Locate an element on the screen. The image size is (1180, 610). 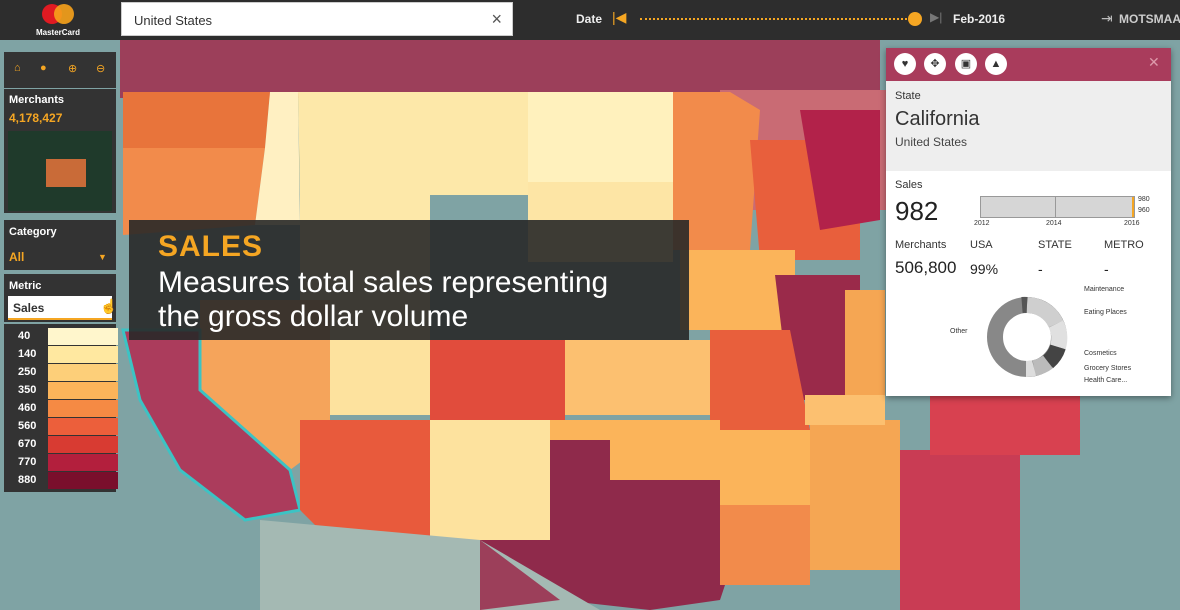
state-country: United States is located at coordinates (931, 142).